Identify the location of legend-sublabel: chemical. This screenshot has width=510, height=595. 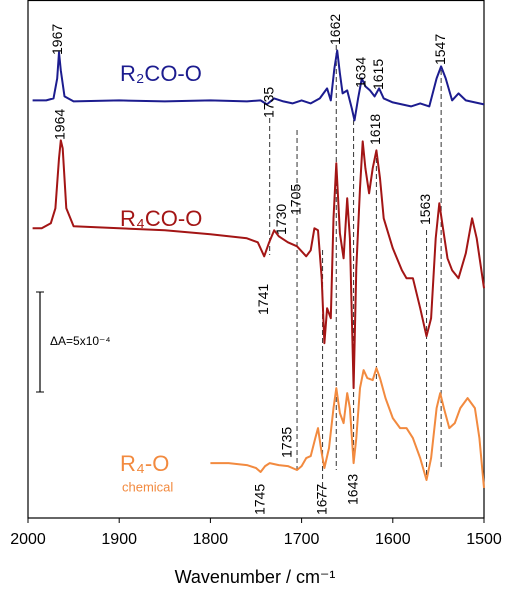
(147, 486).